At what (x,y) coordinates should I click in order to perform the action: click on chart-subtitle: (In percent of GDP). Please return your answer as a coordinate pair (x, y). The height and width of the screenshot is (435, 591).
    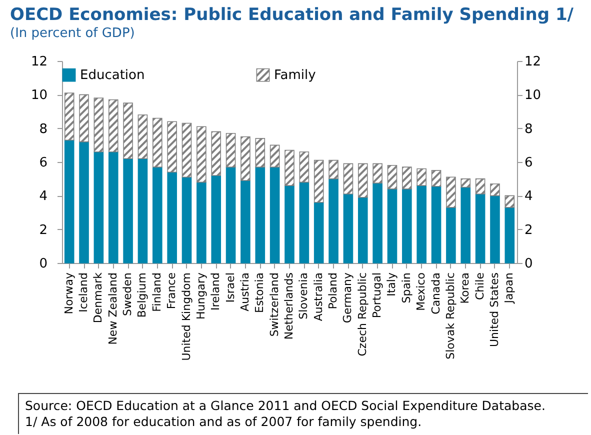
    Looking at the image, I should click on (72, 33).